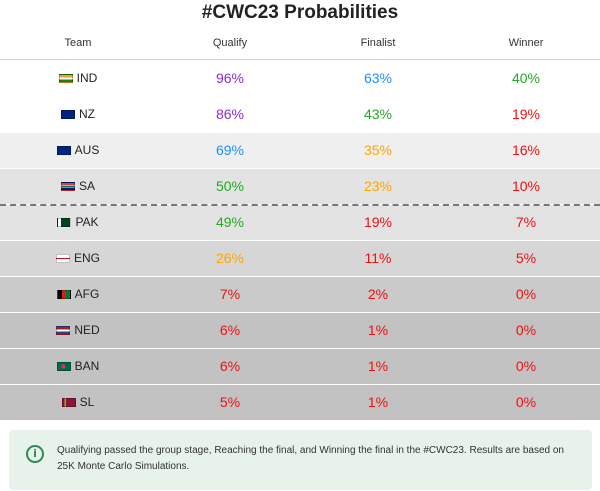 The image size is (600, 491). I want to click on team-cell: IND, so click(78, 79).